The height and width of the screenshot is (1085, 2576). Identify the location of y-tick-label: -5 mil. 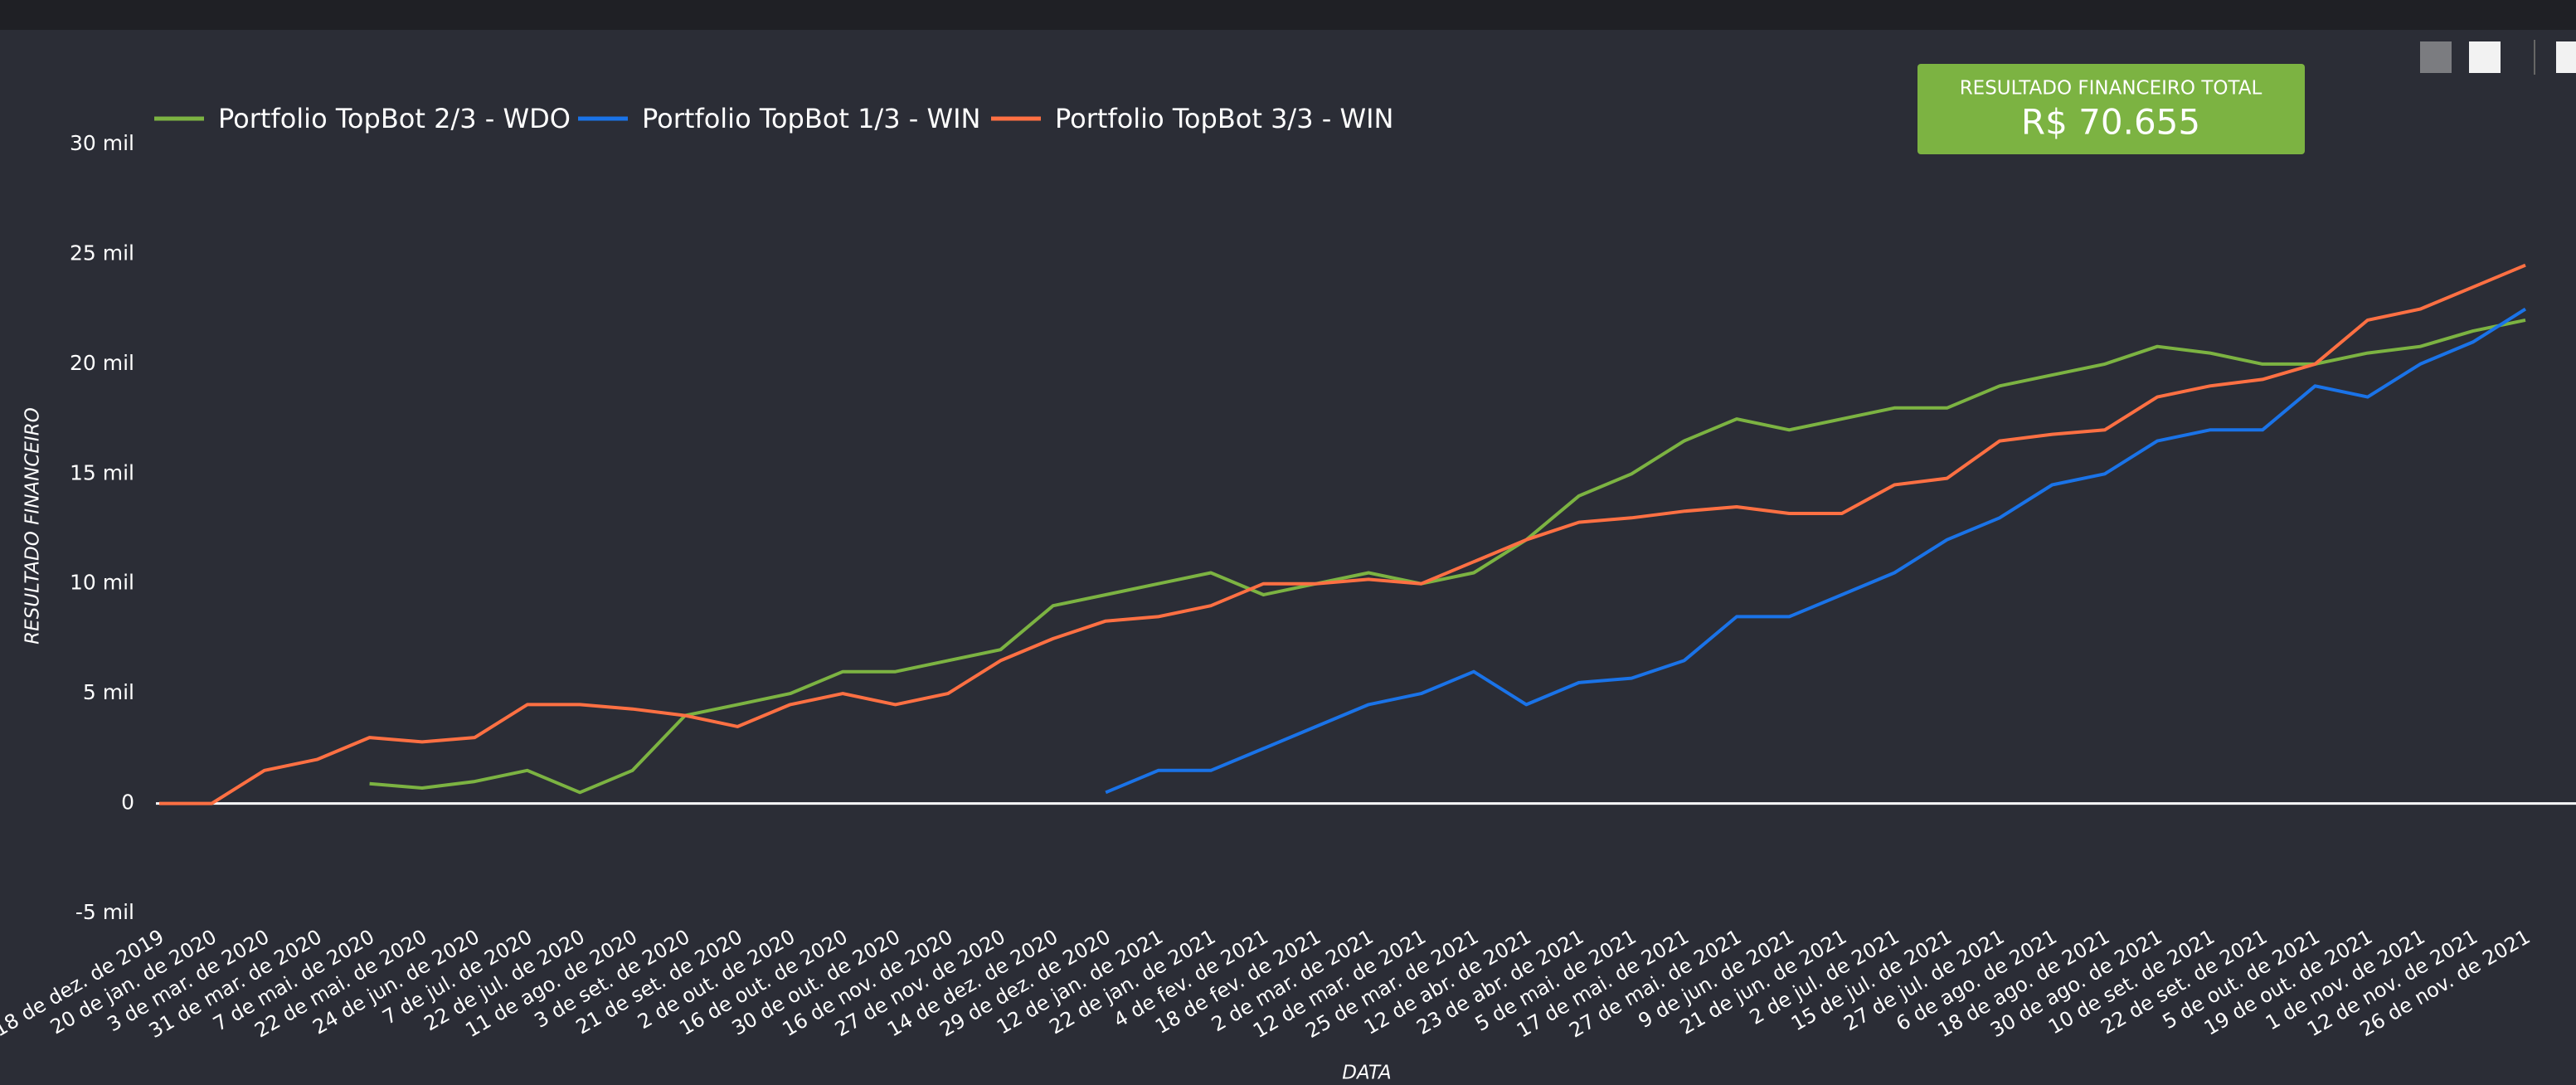
(104, 912).